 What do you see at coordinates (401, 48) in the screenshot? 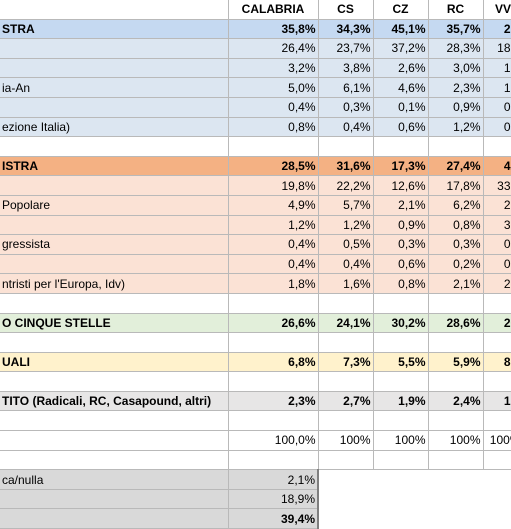
I see `value-cell-cz: 37,2%` at bounding box center [401, 48].